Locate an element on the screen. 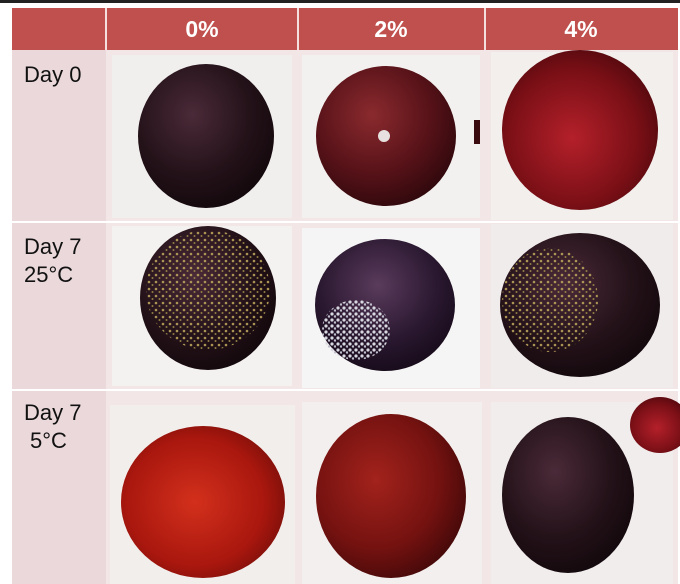 The height and width of the screenshot is (584, 680). header-cell: 4% is located at coordinates (580, 29).